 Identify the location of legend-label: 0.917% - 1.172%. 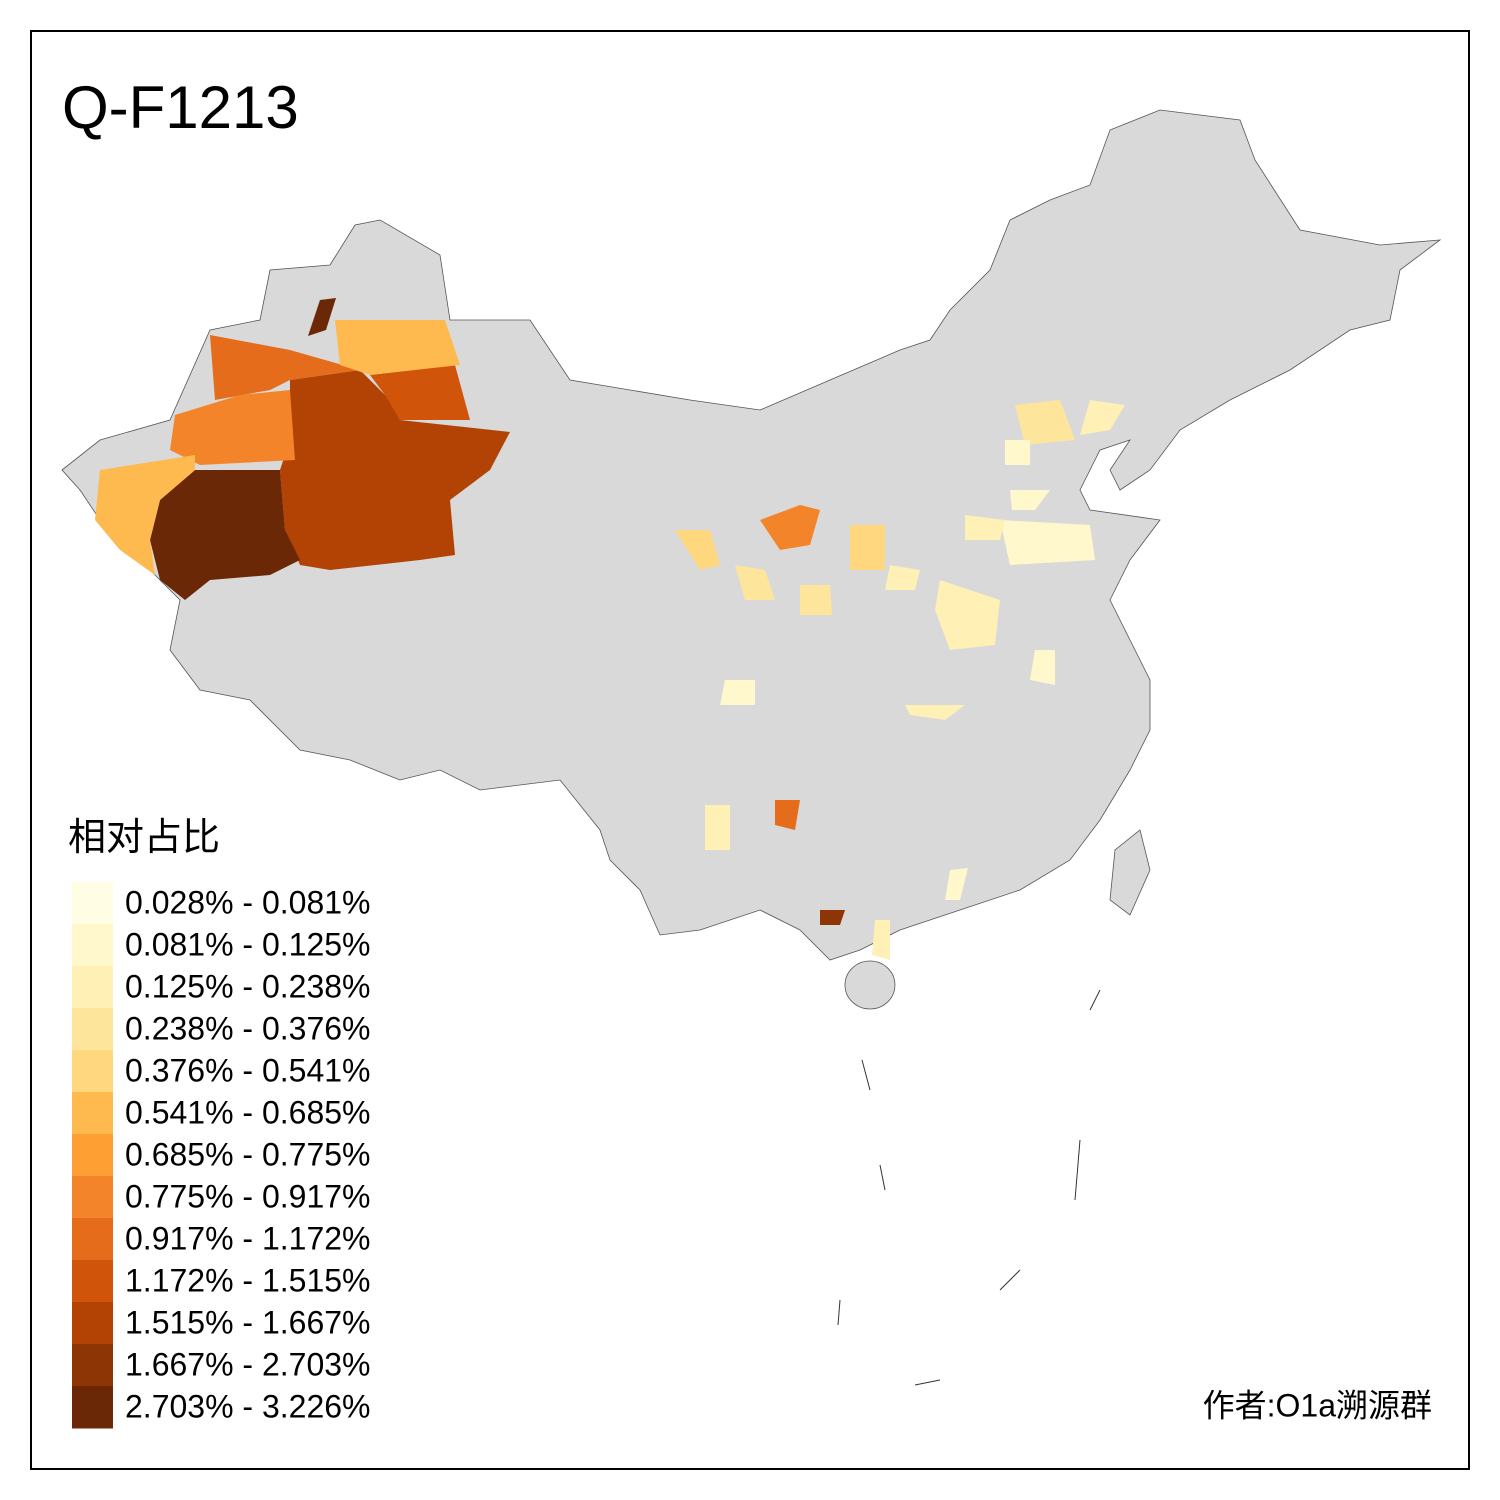
(248, 1238).